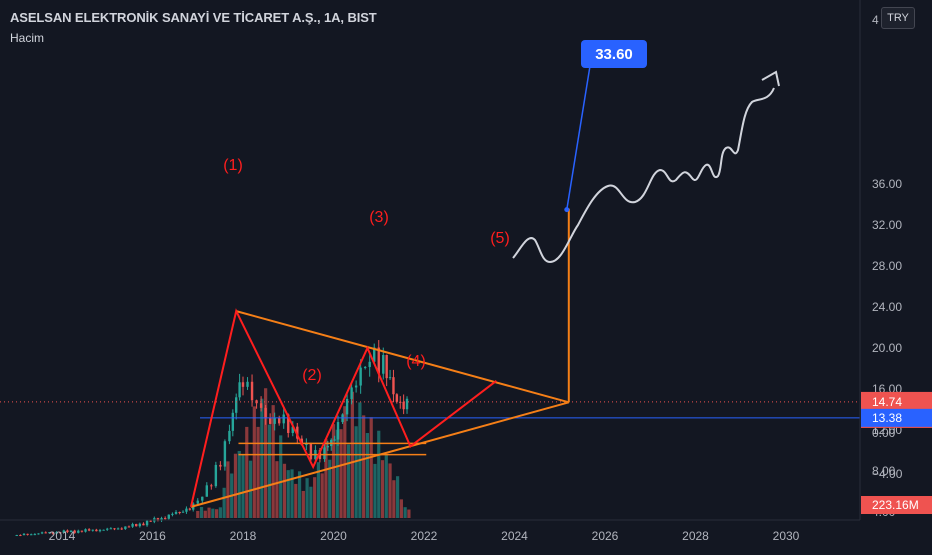 This screenshot has height=555, width=932. Describe the element at coordinates (887, 266) in the screenshot. I see `y-tick-label: 28.00` at that location.